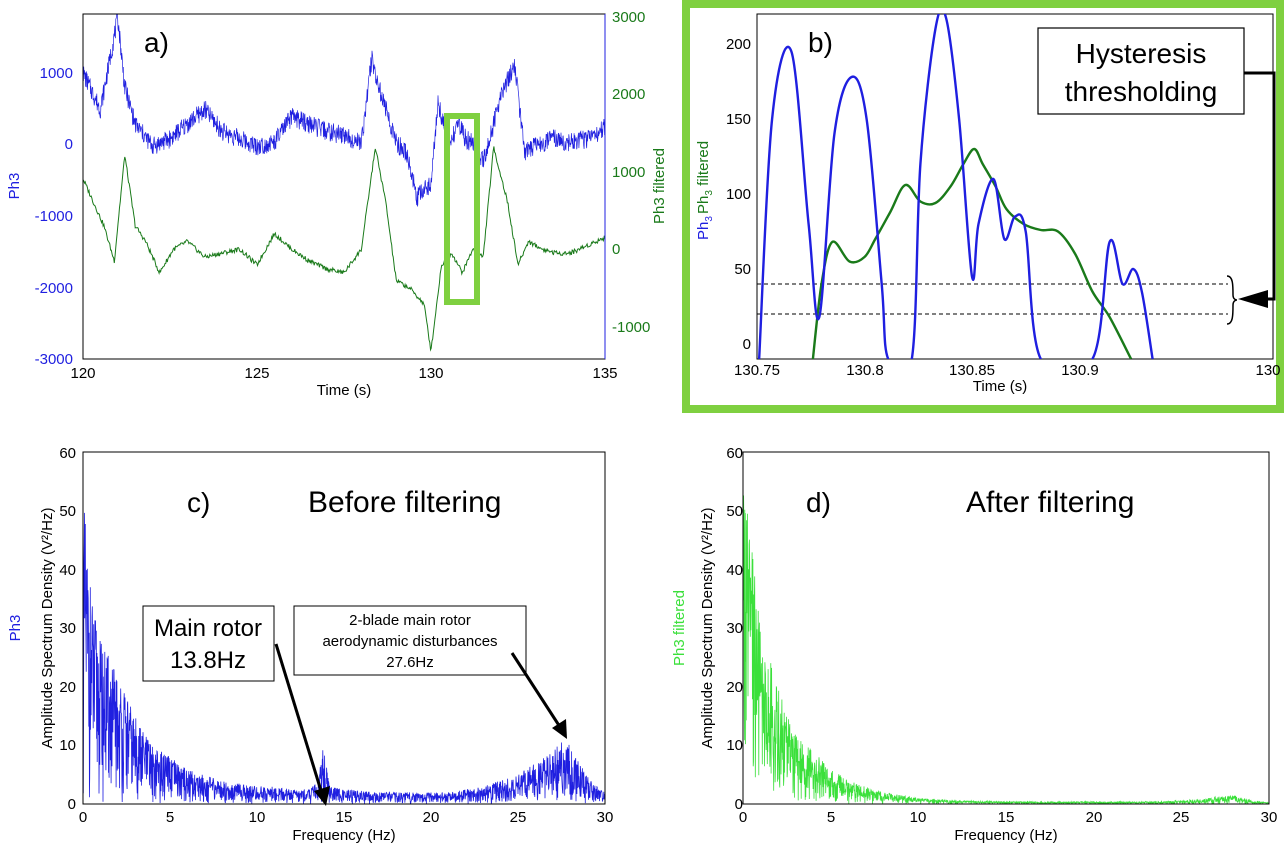  Describe the element at coordinates (15, 628) in the screenshot. I see `panel-c-side-label: Ph3` at that location.